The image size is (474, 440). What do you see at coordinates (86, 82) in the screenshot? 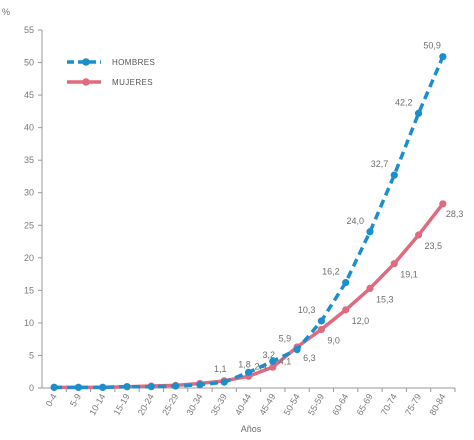
I see `legend-marker-mujeres` at bounding box center [86, 82].